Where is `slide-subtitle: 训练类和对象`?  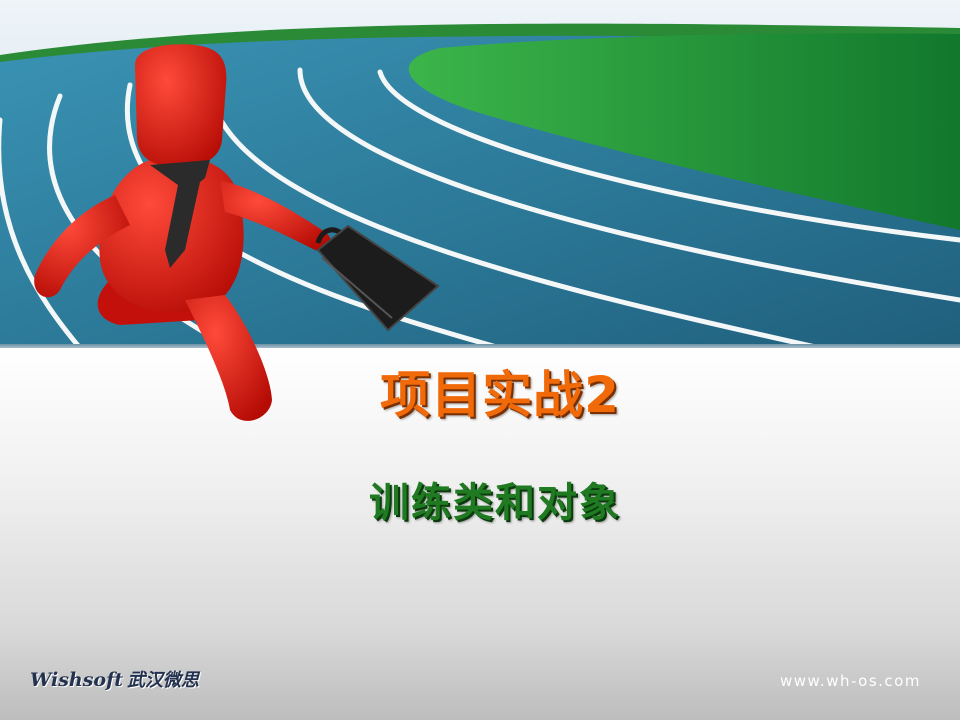
slide-subtitle: 训练类和对象 is located at coordinates (495, 503).